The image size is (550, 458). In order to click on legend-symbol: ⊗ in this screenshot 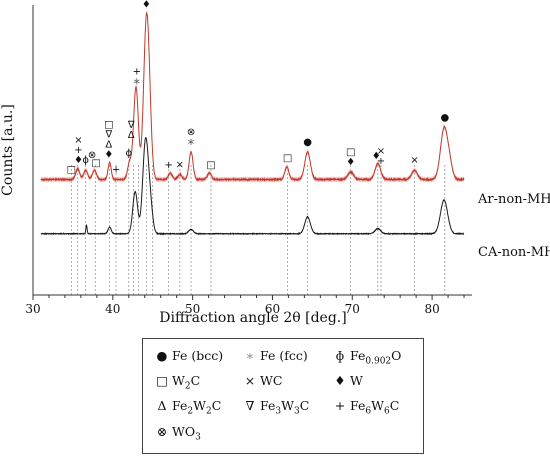, I will do `click(162, 431)`.